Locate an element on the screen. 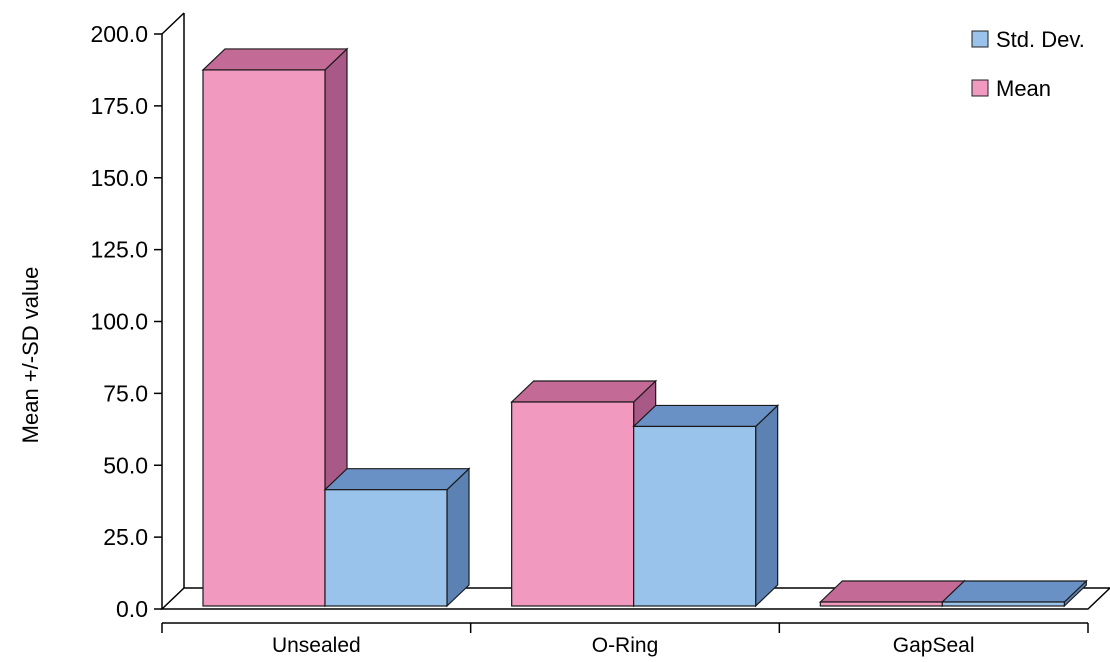 This screenshot has width=1110, height=662. y-tick-label: 25.0 is located at coordinates (125, 537).